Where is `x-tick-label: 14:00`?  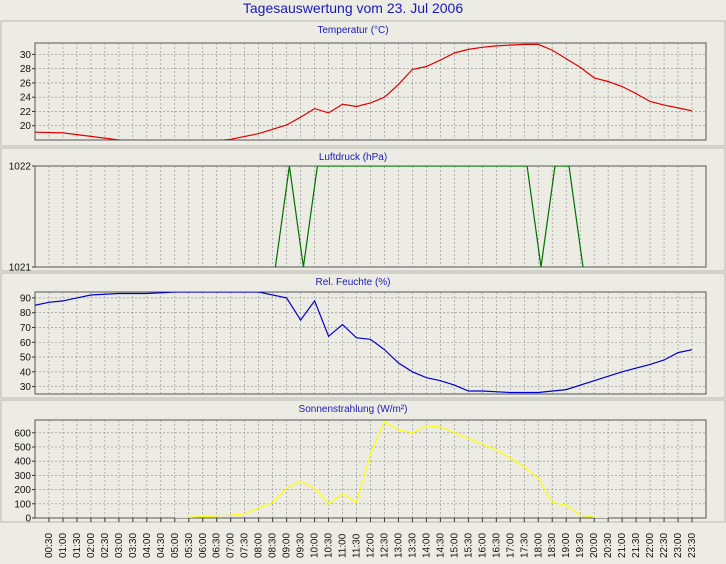 x-tick-label: 14:00 is located at coordinates (426, 545).